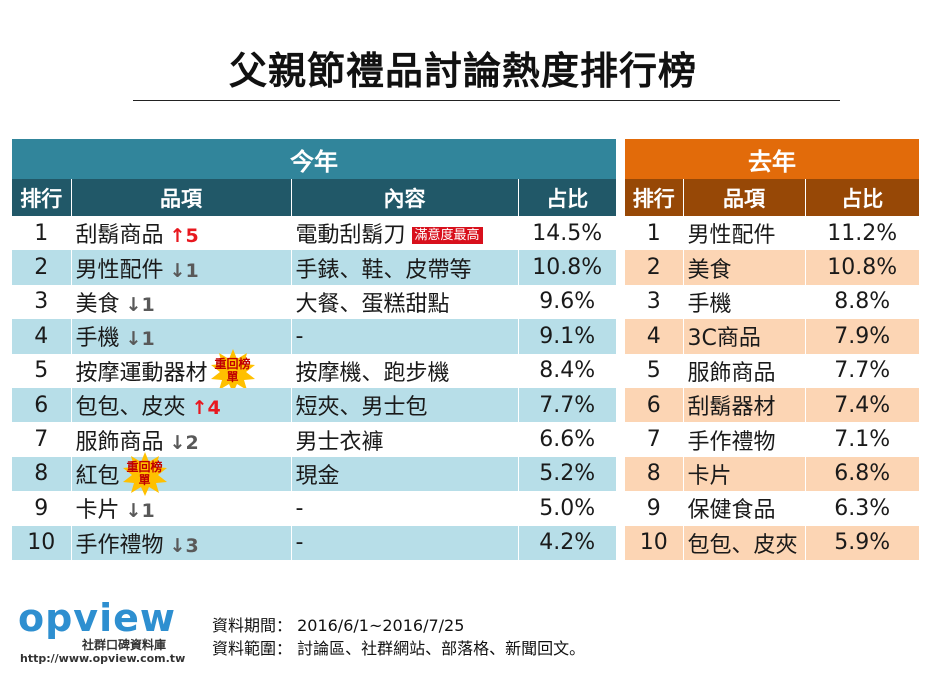 This screenshot has width=926, height=683. I want to click on back-on-list-badge: 重回榜單, so click(145, 474).